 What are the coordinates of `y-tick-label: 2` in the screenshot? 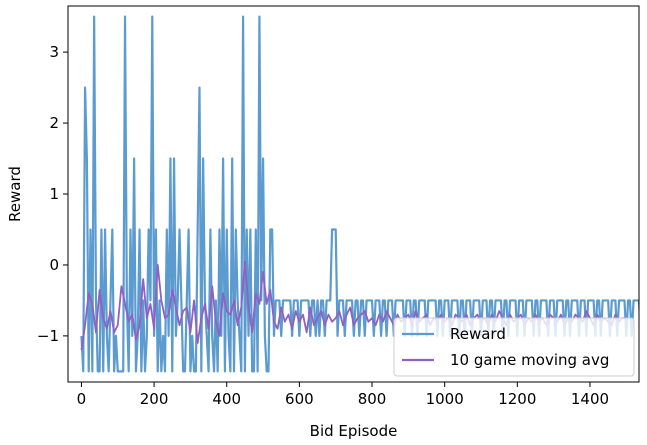 It's located at (54, 123).